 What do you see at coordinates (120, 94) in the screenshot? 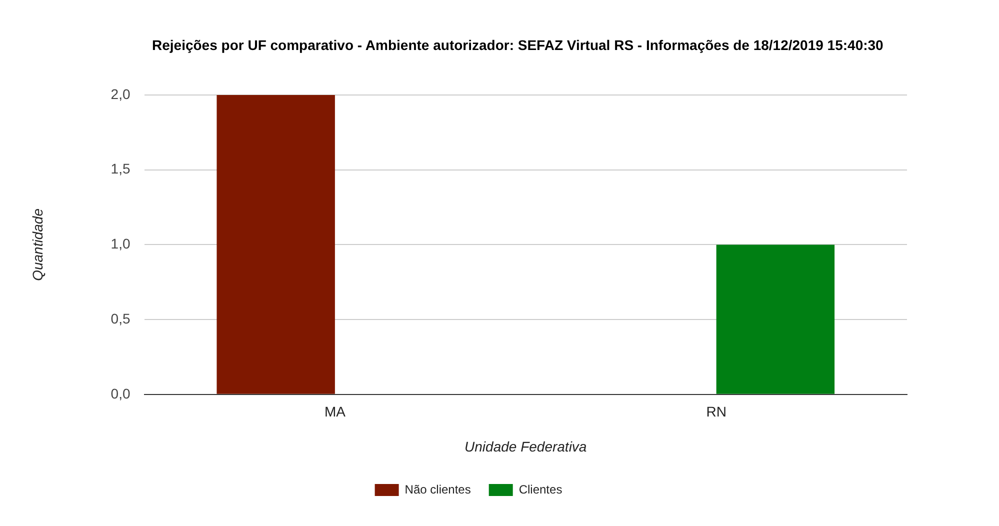
I see `y-tick-label: 2,0` at bounding box center [120, 94].